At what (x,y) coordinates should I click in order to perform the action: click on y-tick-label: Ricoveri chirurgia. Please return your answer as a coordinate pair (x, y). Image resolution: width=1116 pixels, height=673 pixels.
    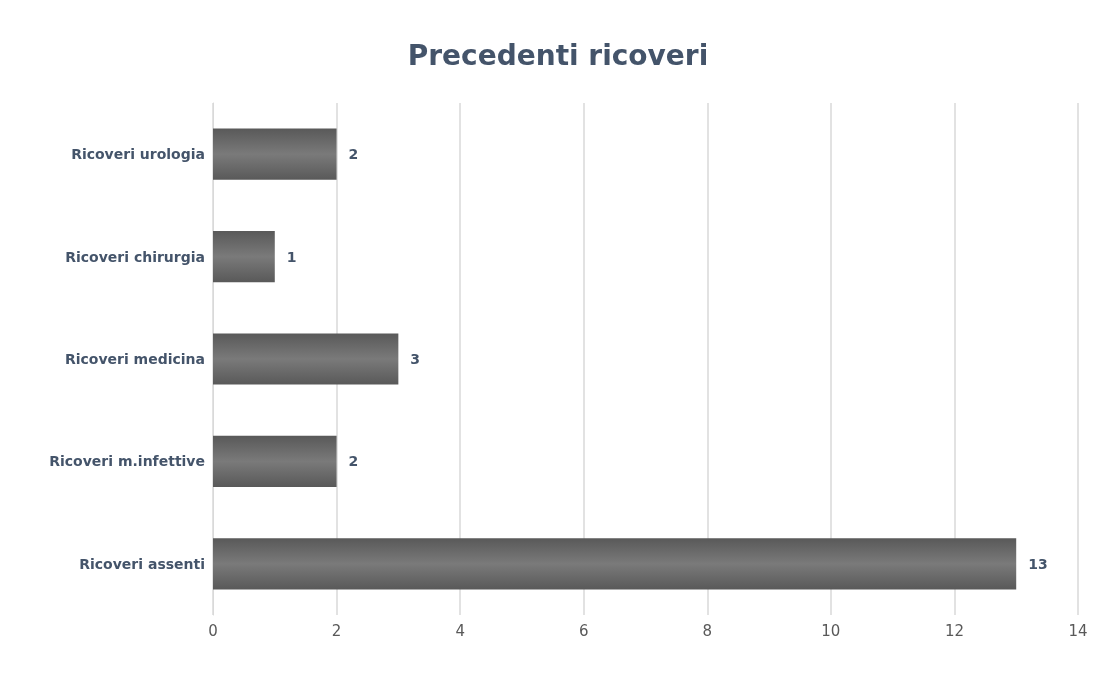
    Looking at the image, I should click on (135, 256).